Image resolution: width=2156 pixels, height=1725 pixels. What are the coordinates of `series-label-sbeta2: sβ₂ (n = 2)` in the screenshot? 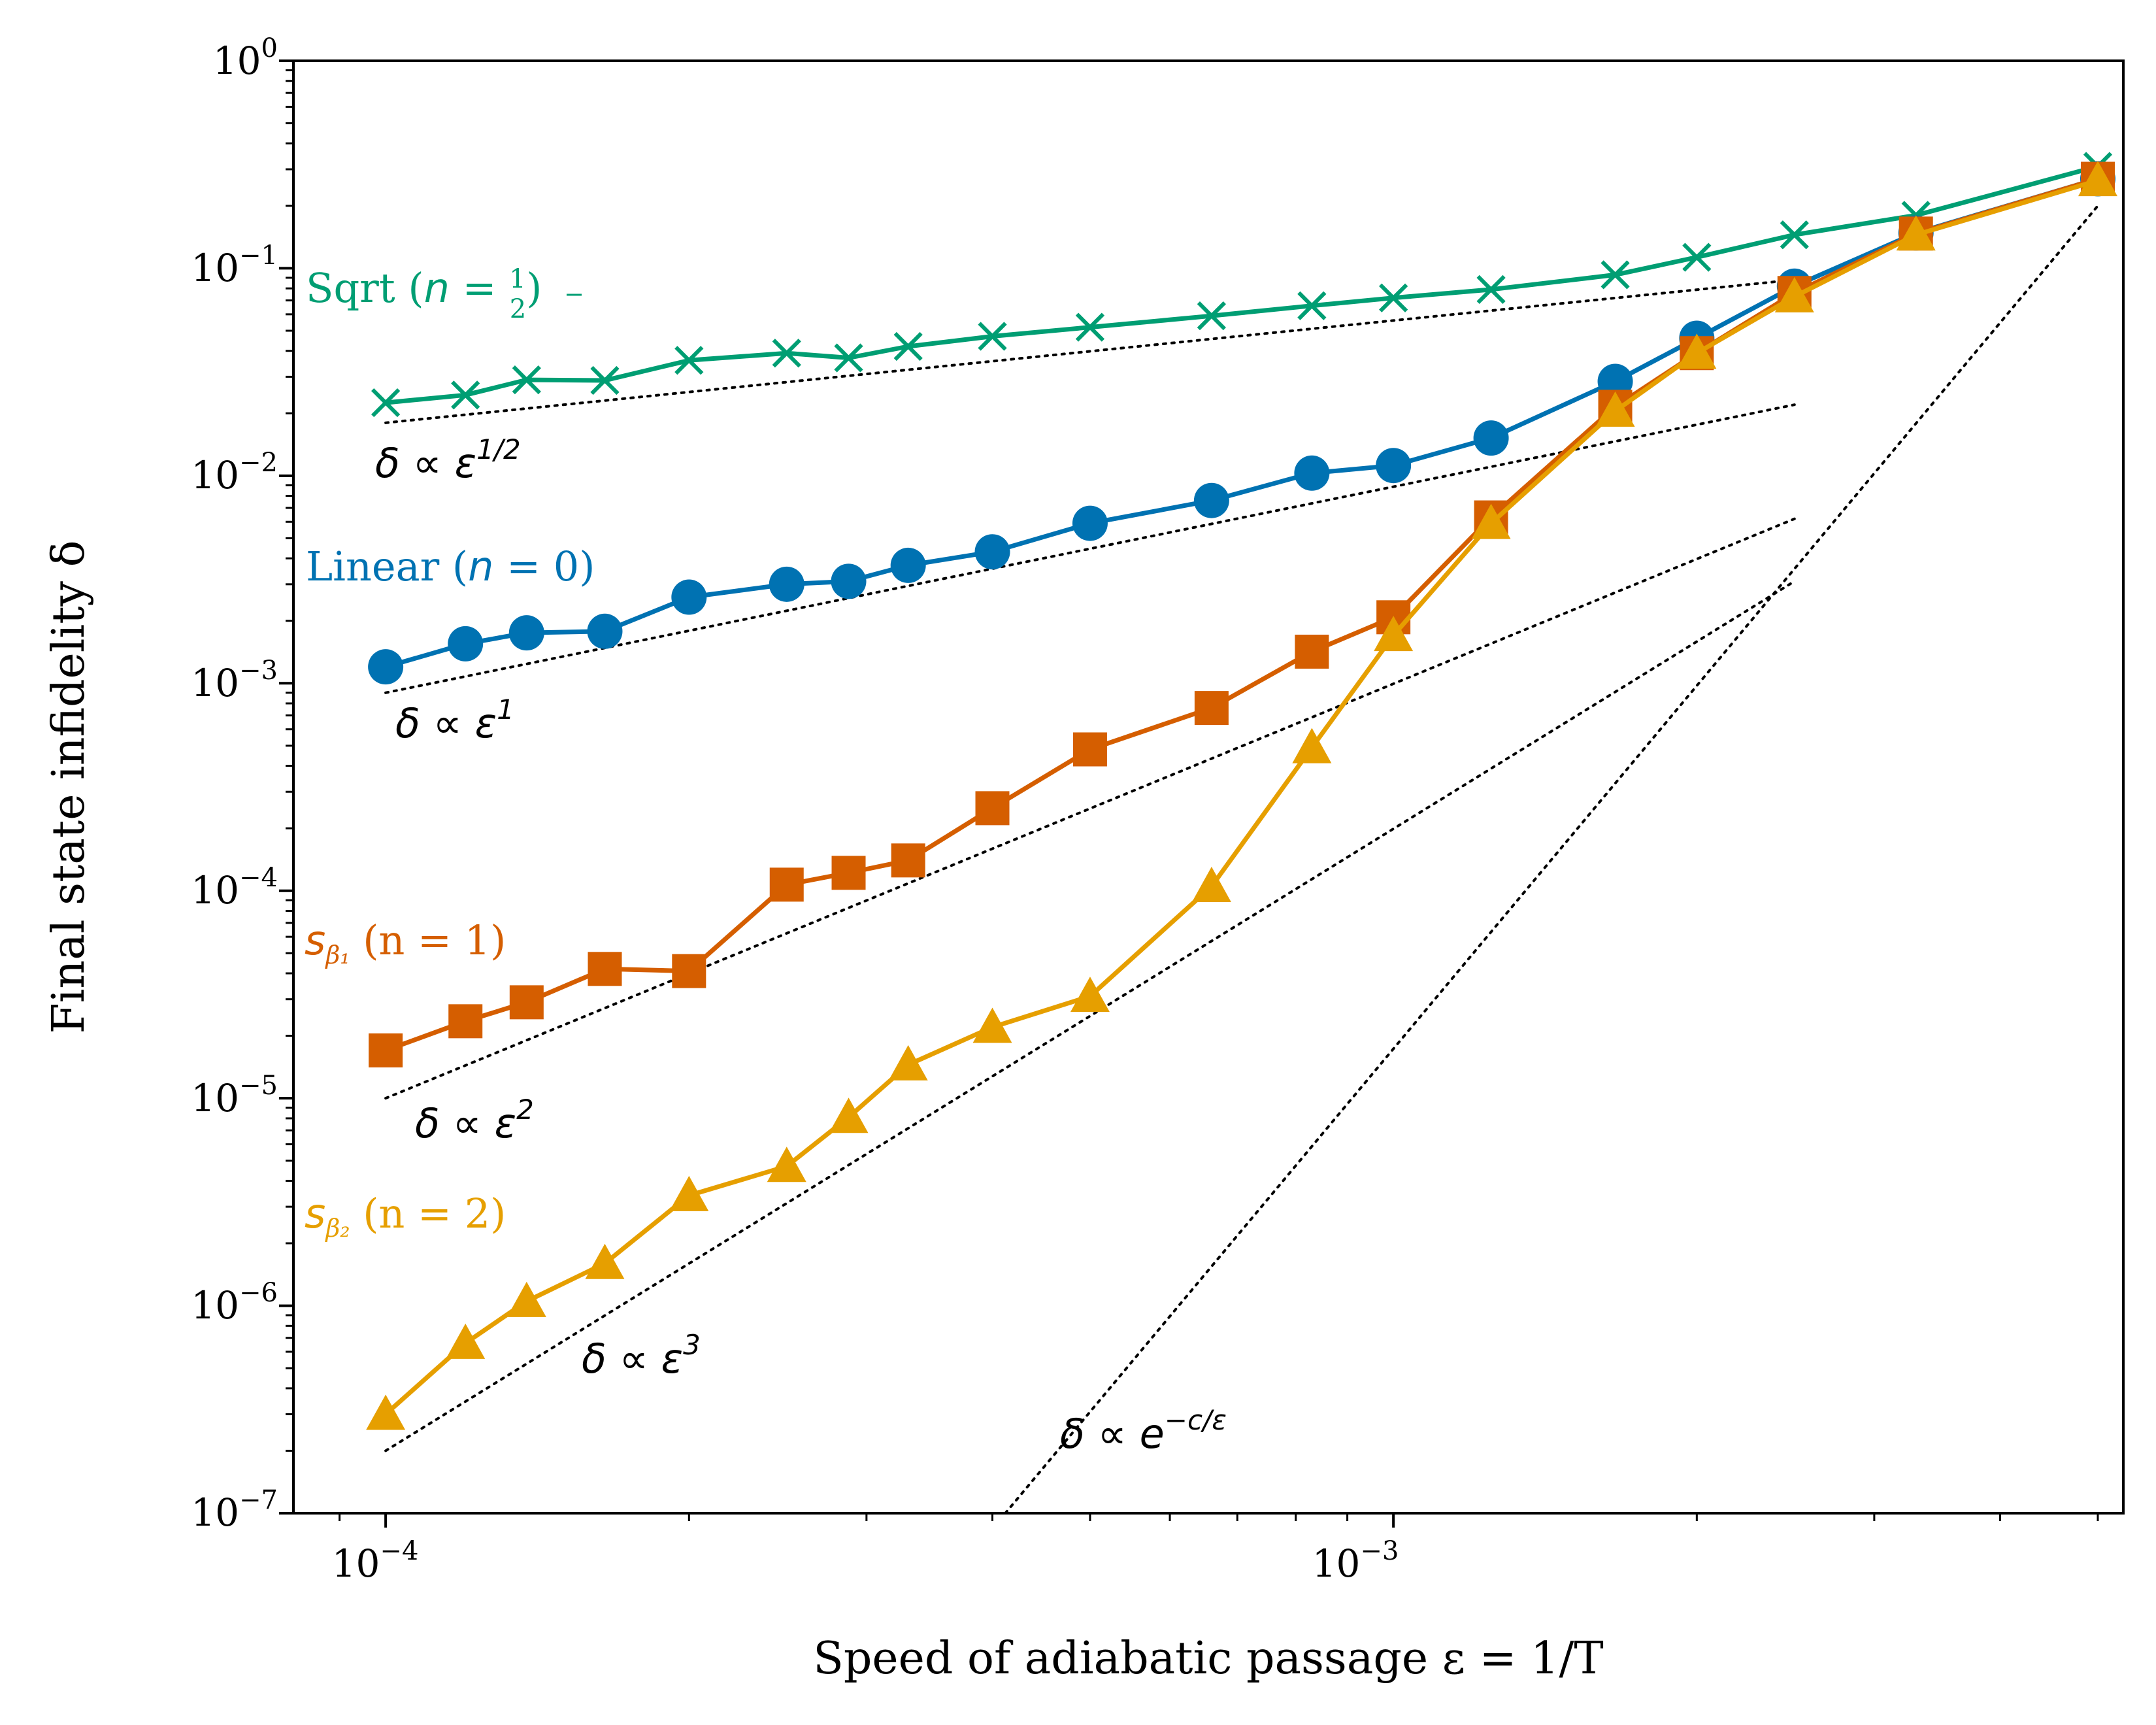 It's located at (405, 1216).